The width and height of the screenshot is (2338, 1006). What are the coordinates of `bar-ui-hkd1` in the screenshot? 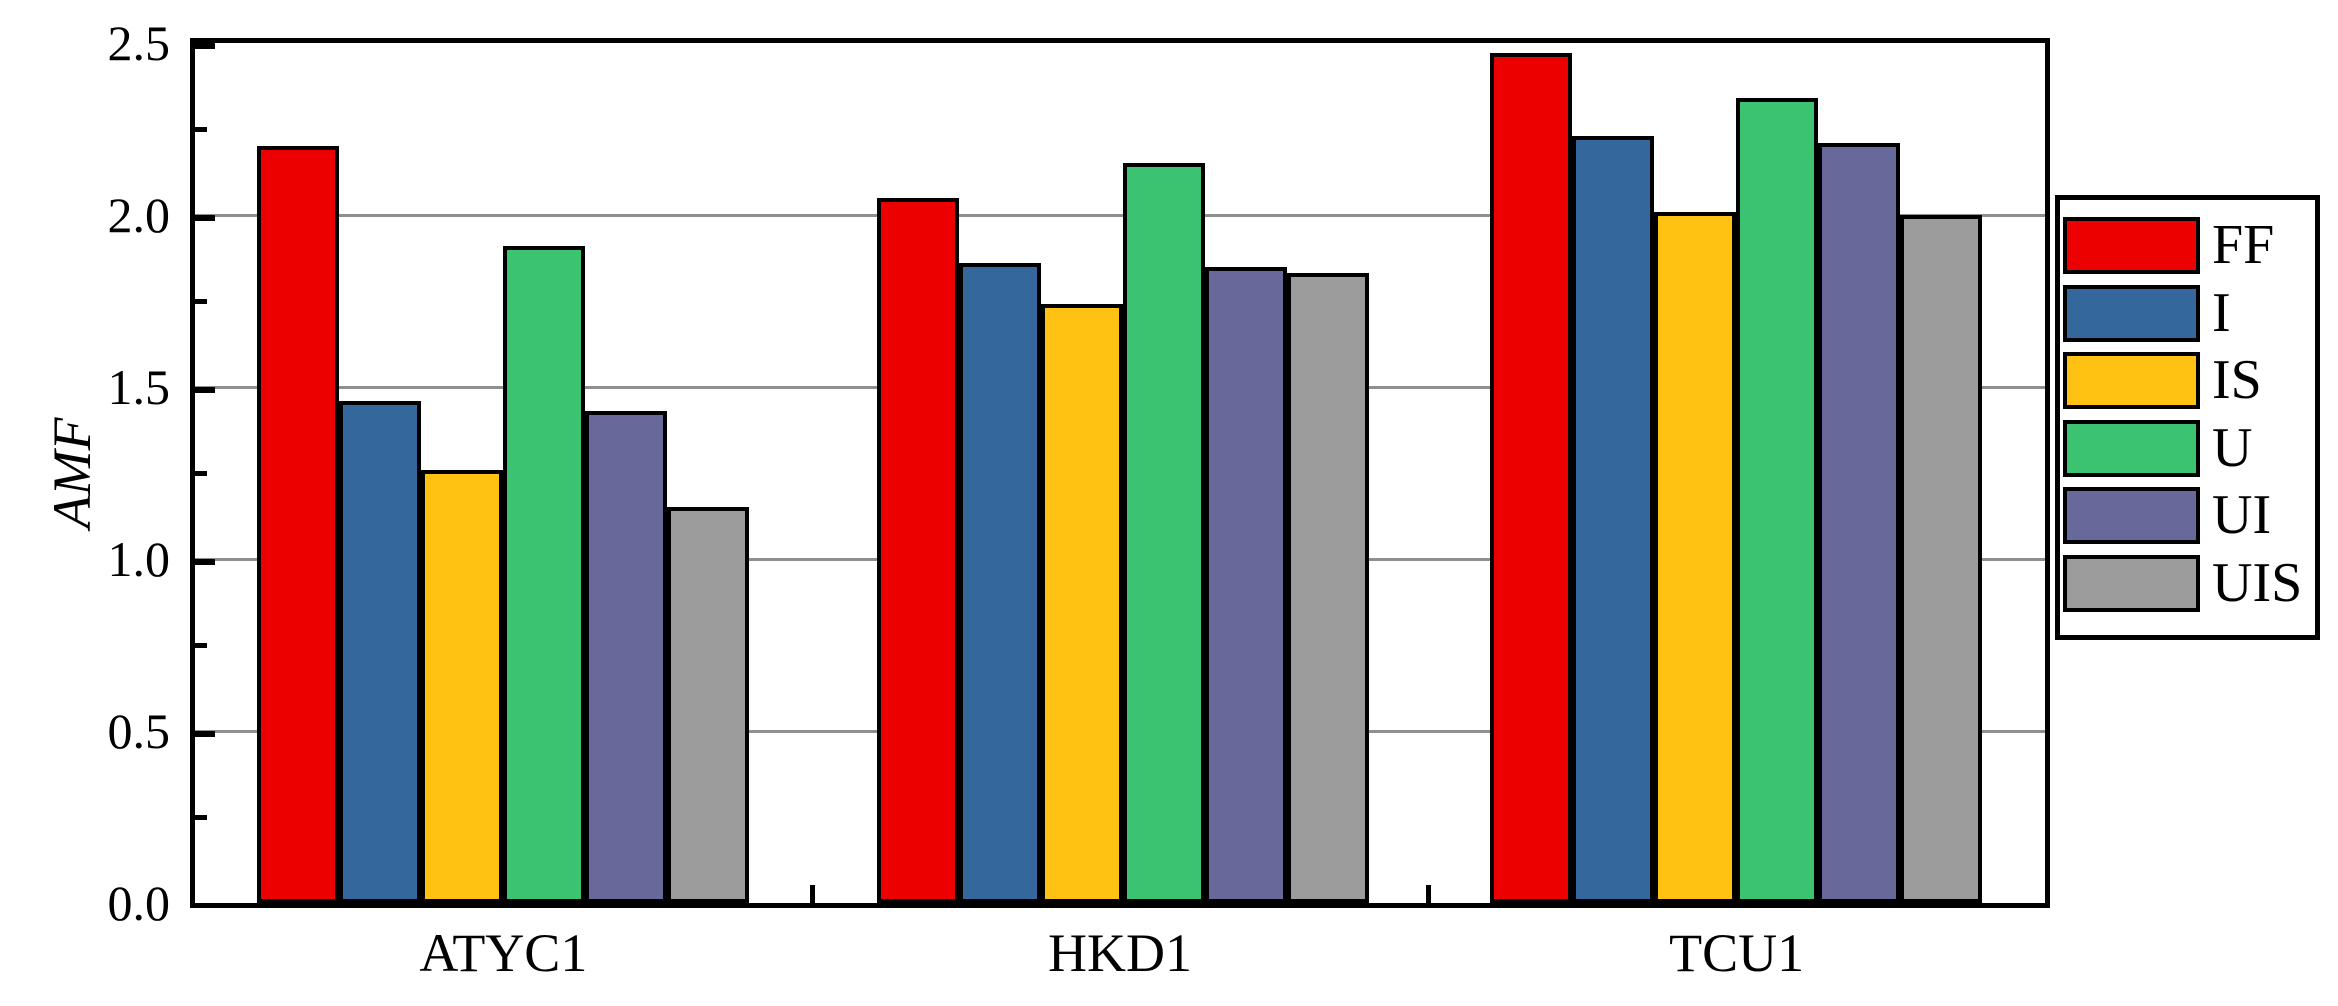 It's located at (1246, 585).